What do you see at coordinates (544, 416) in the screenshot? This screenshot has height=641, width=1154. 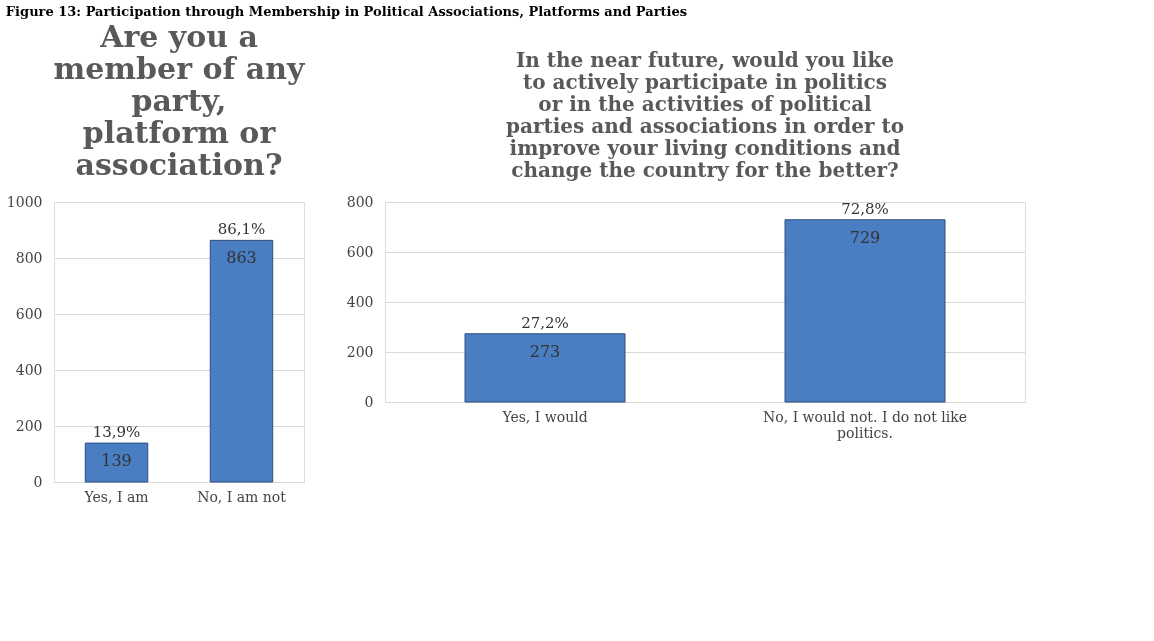 I see `x-tick-label: Yes, I would` at bounding box center [544, 416].